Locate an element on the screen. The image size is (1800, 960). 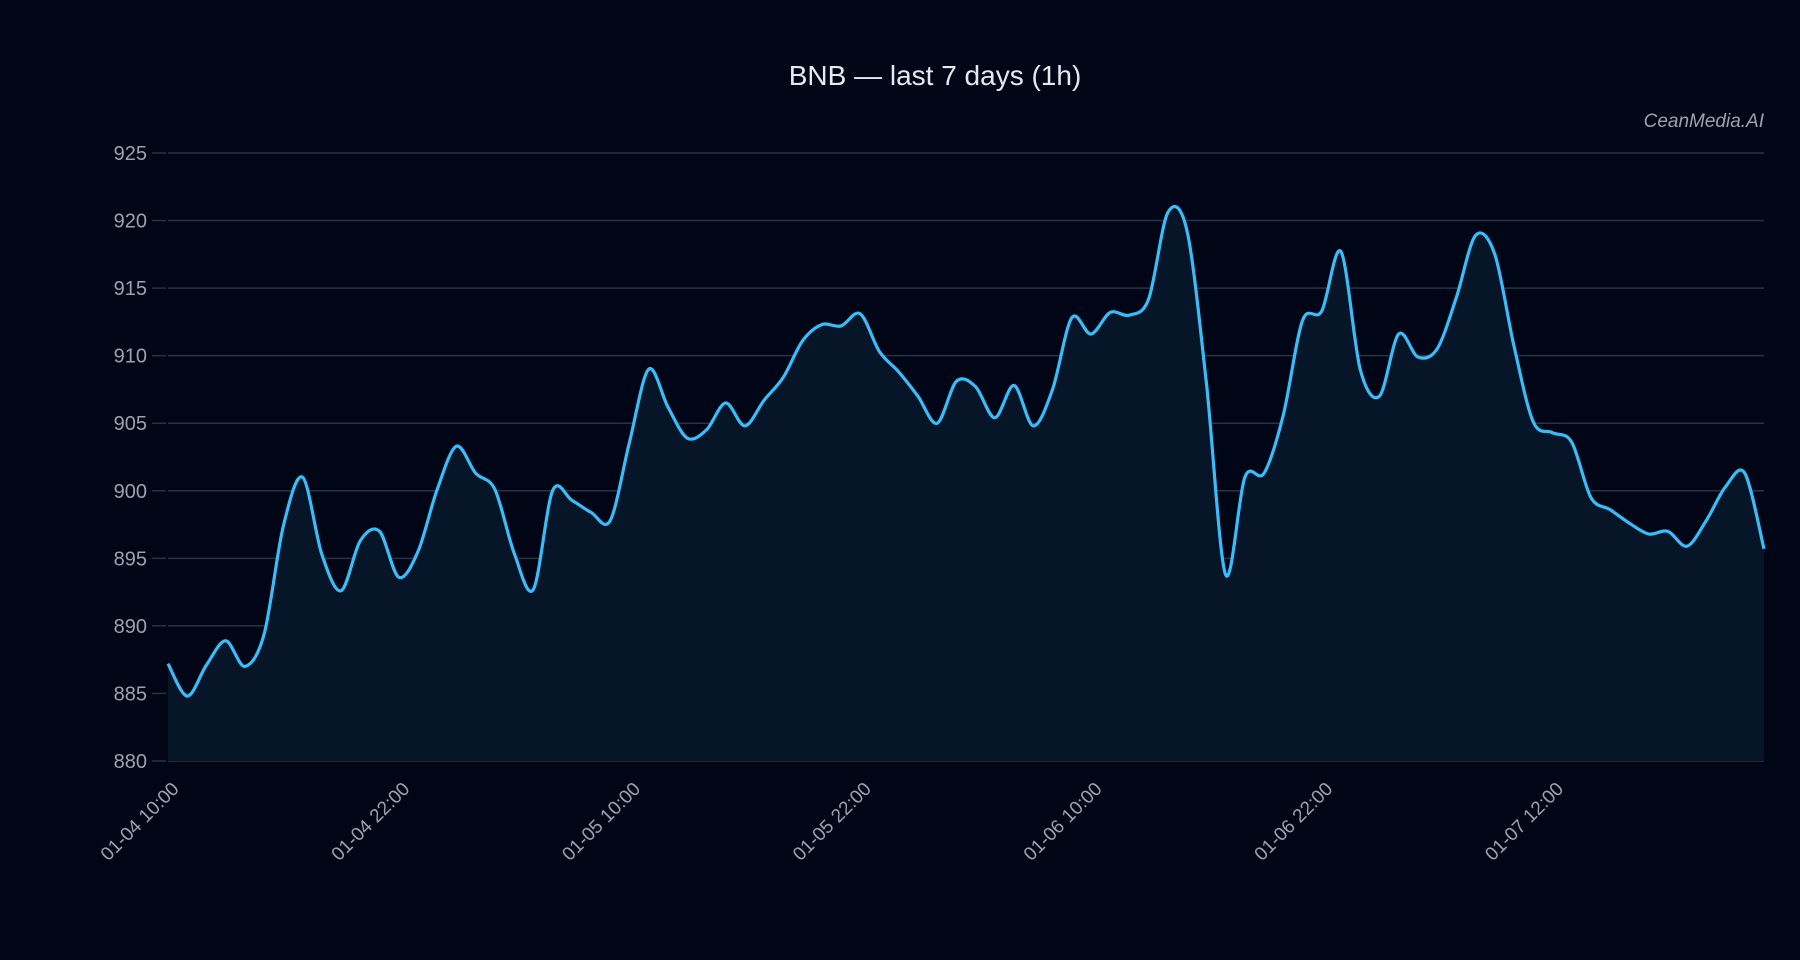
y-tick-label: 880 is located at coordinates (130, 762).